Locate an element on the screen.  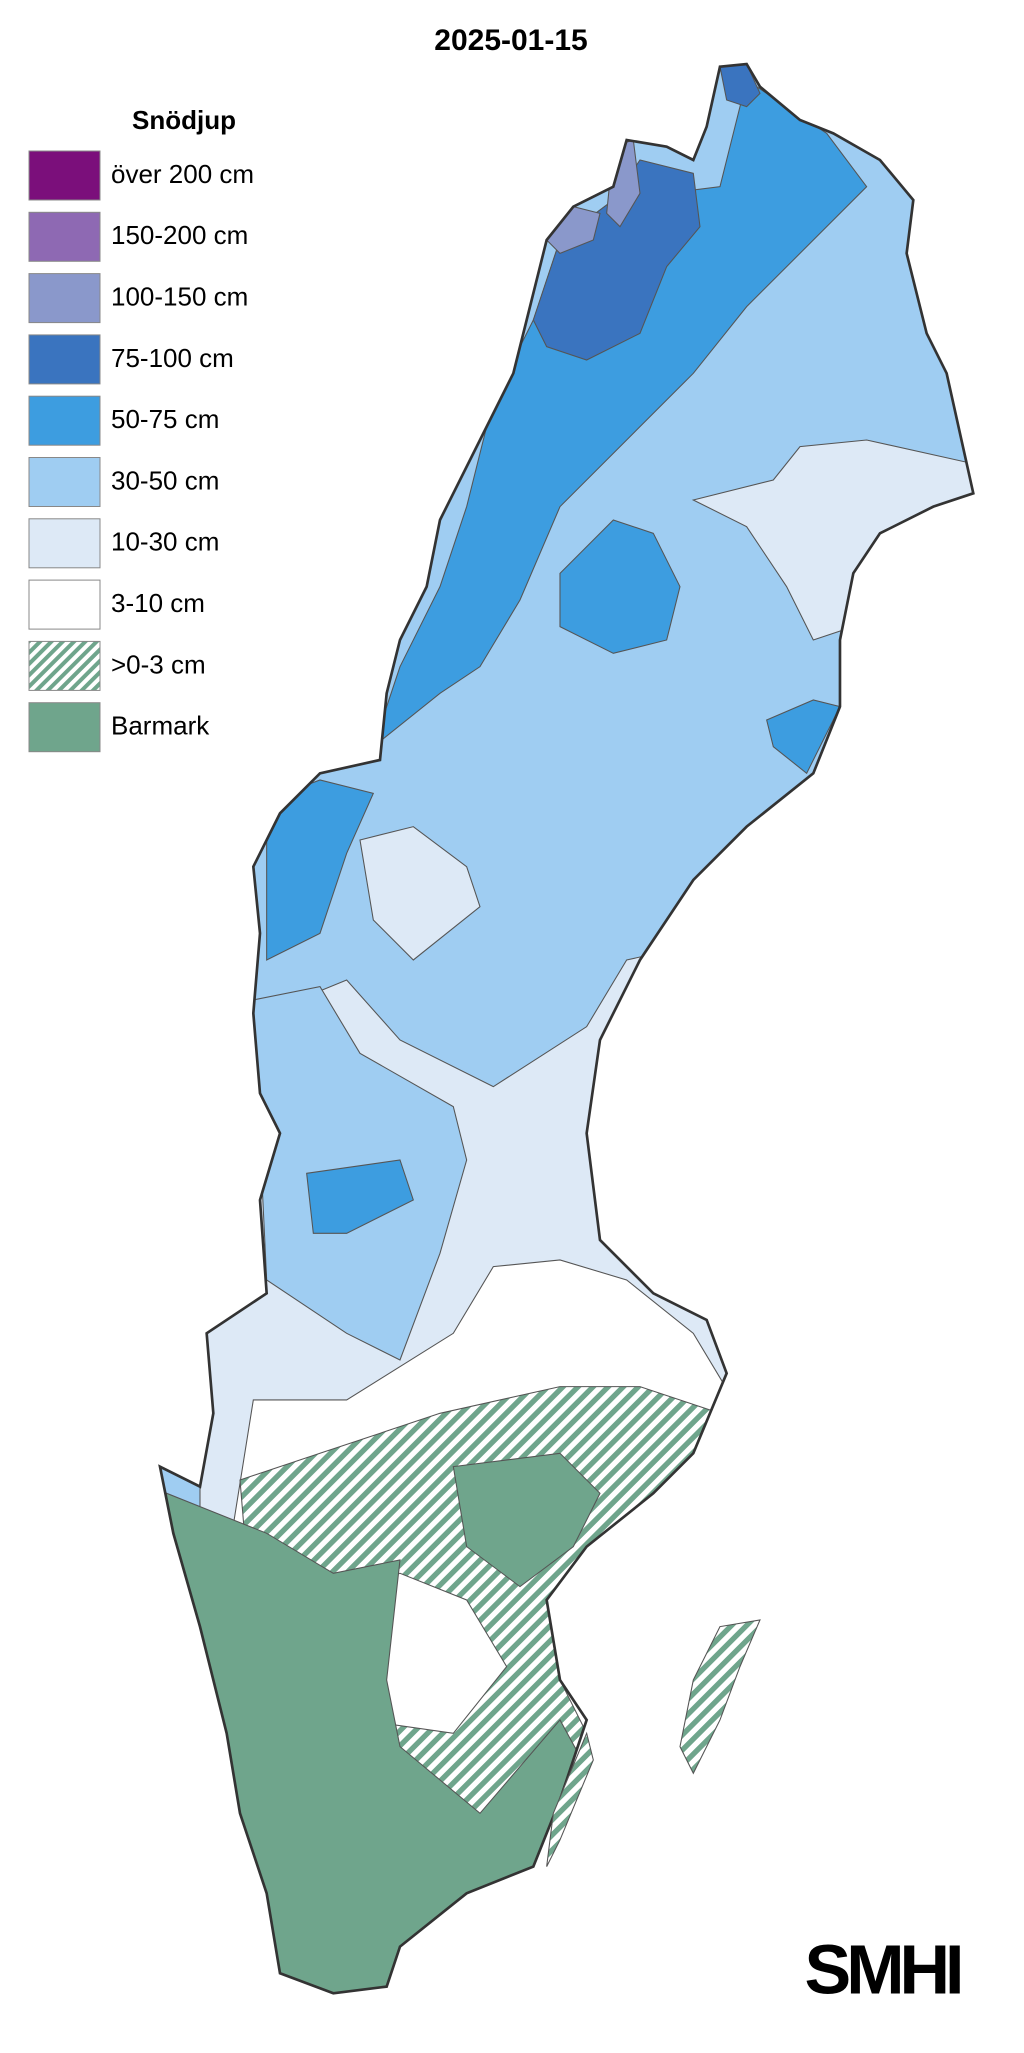
legend-label: 150-200 cm is located at coordinates (179, 235).